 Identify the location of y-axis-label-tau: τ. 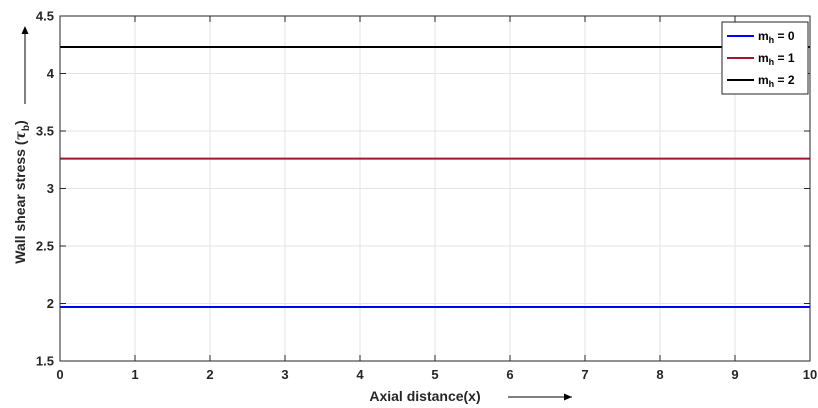
(21, 135).